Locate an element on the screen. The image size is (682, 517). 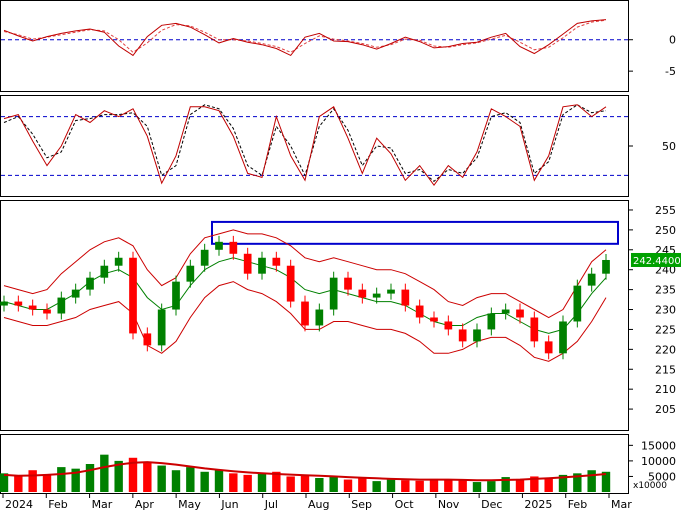
x-tick-label: Jun is located at coordinates (229, 504).